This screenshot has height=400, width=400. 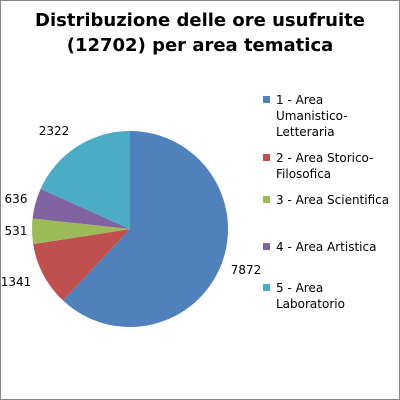 What do you see at coordinates (16, 231) in the screenshot?
I see `data-label-3: 531` at bounding box center [16, 231].